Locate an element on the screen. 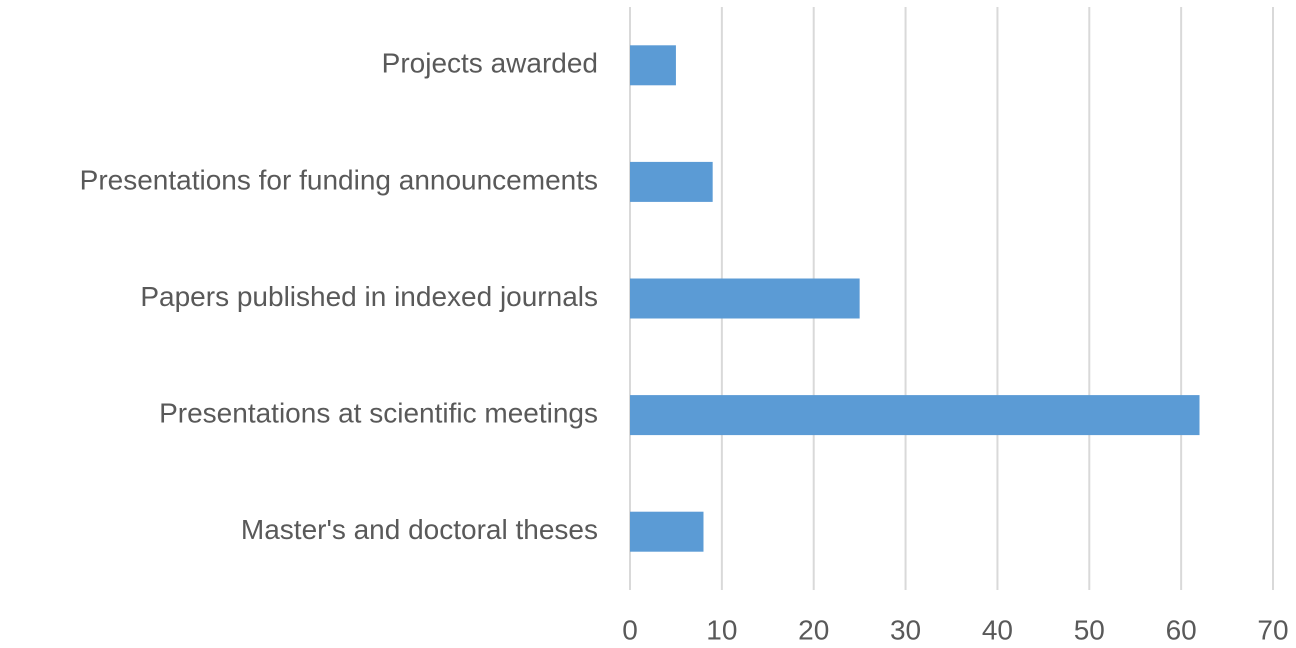  y-tick-label: Presentations for funding announcements is located at coordinates (339, 179).